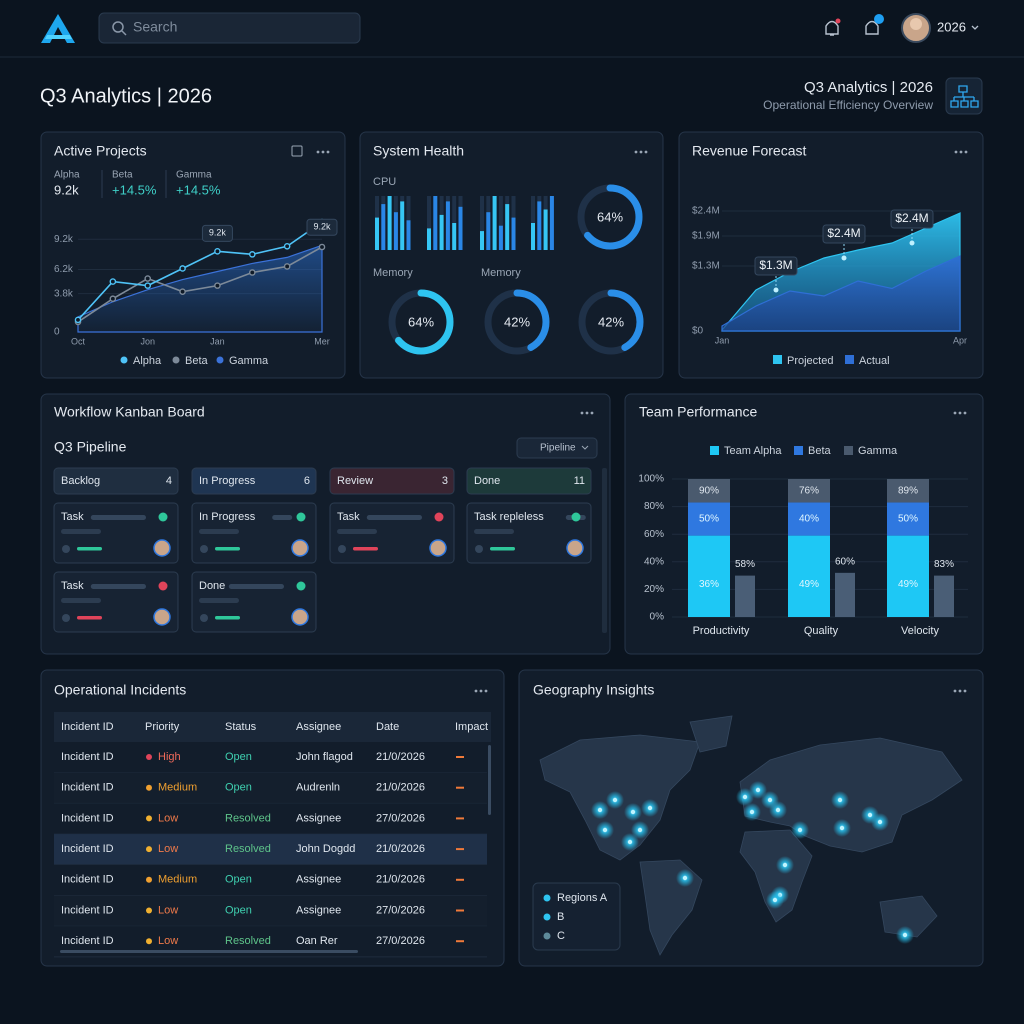 The width and height of the screenshot is (1024, 1024). What do you see at coordinates (964, 96) in the screenshot?
I see `hierarchy-button` at bounding box center [964, 96].